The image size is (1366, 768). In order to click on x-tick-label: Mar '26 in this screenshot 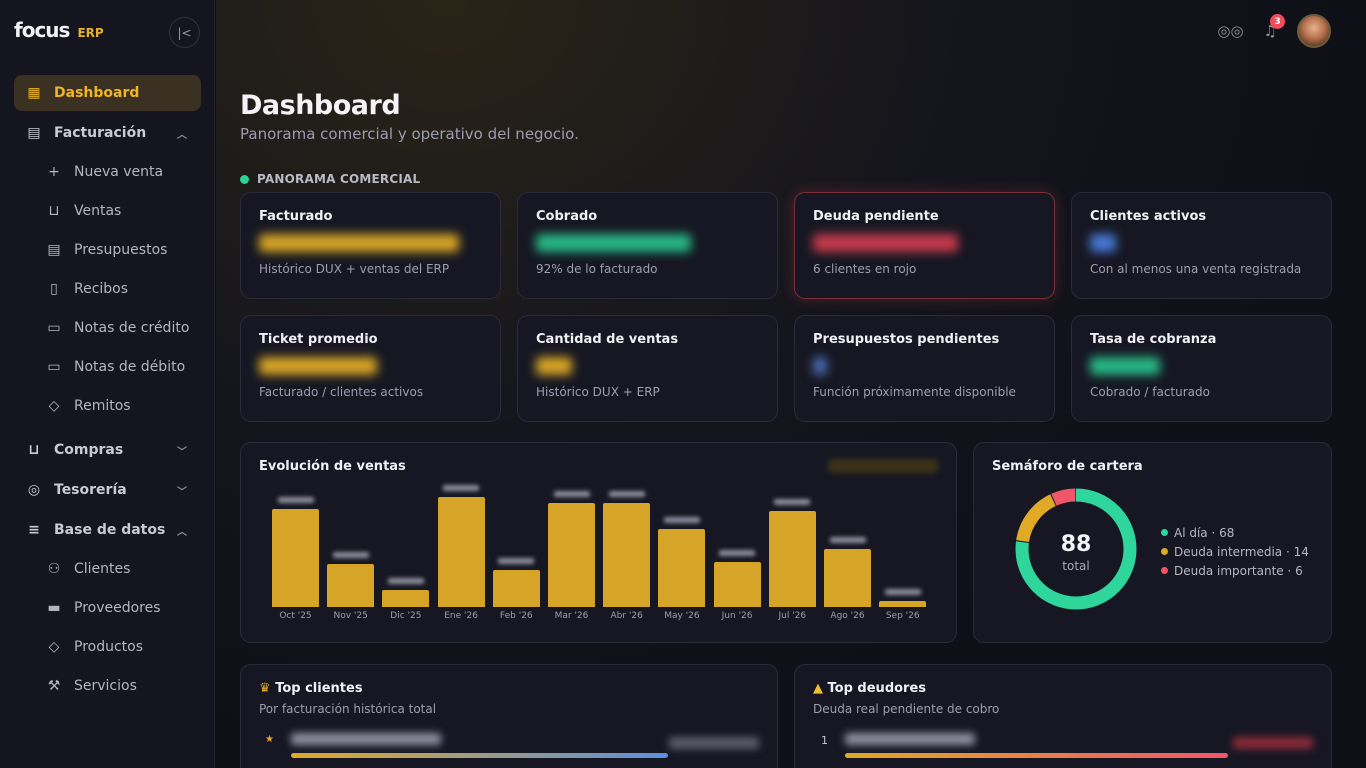, I will do `click(571, 616)`.